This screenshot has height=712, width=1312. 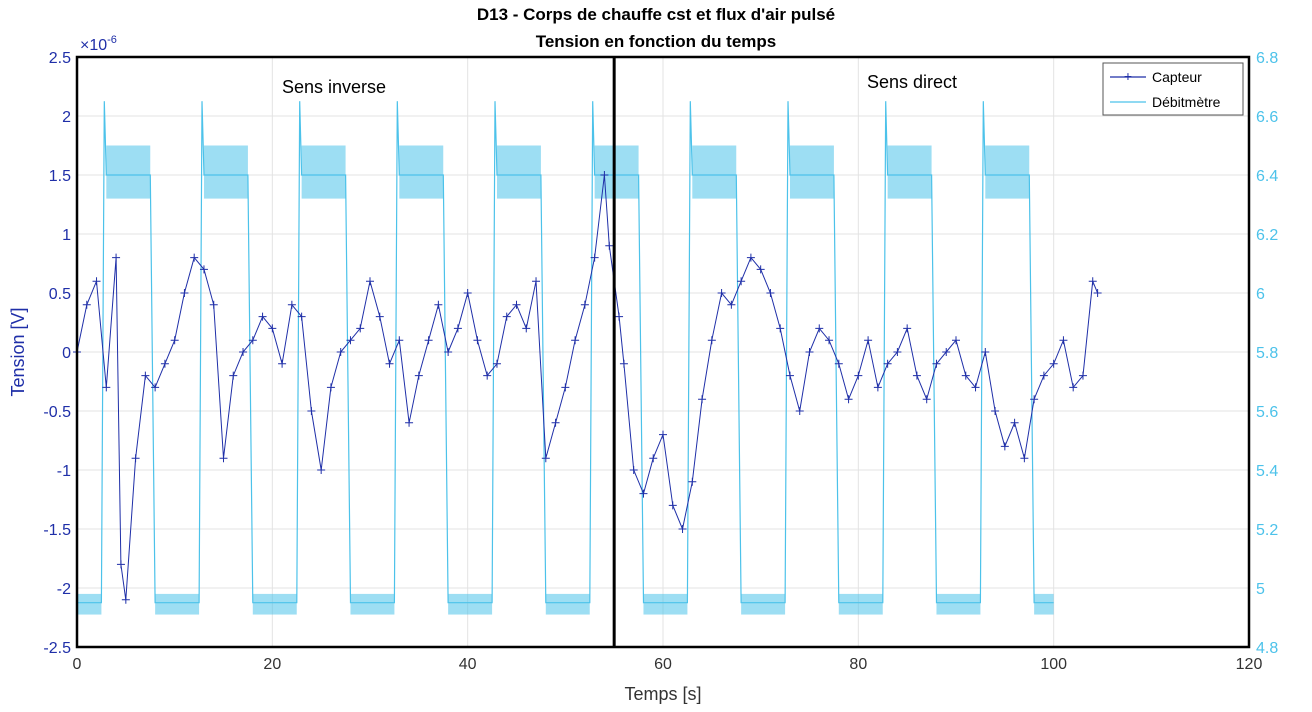 What do you see at coordinates (64, 589) in the screenshot?
I see `y-tick-label-left: -2` at bounding box center [64, 589].